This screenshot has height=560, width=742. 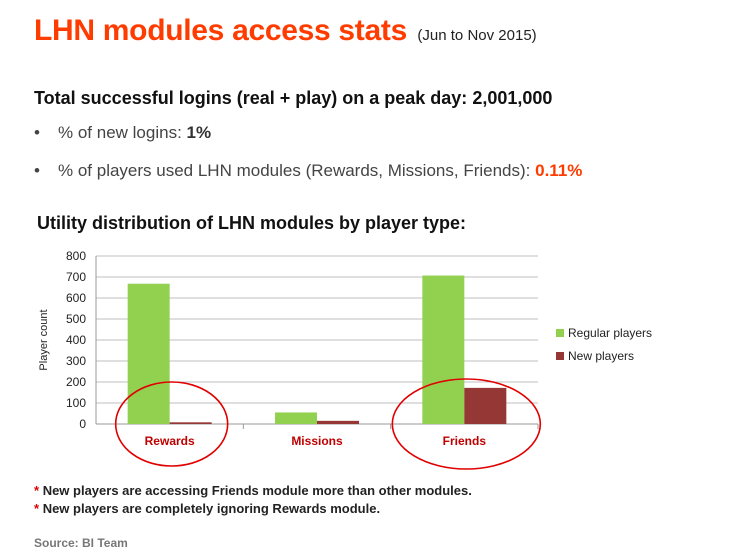 I want to click on bar-missions-regular-players, so click(x=296, y=418).